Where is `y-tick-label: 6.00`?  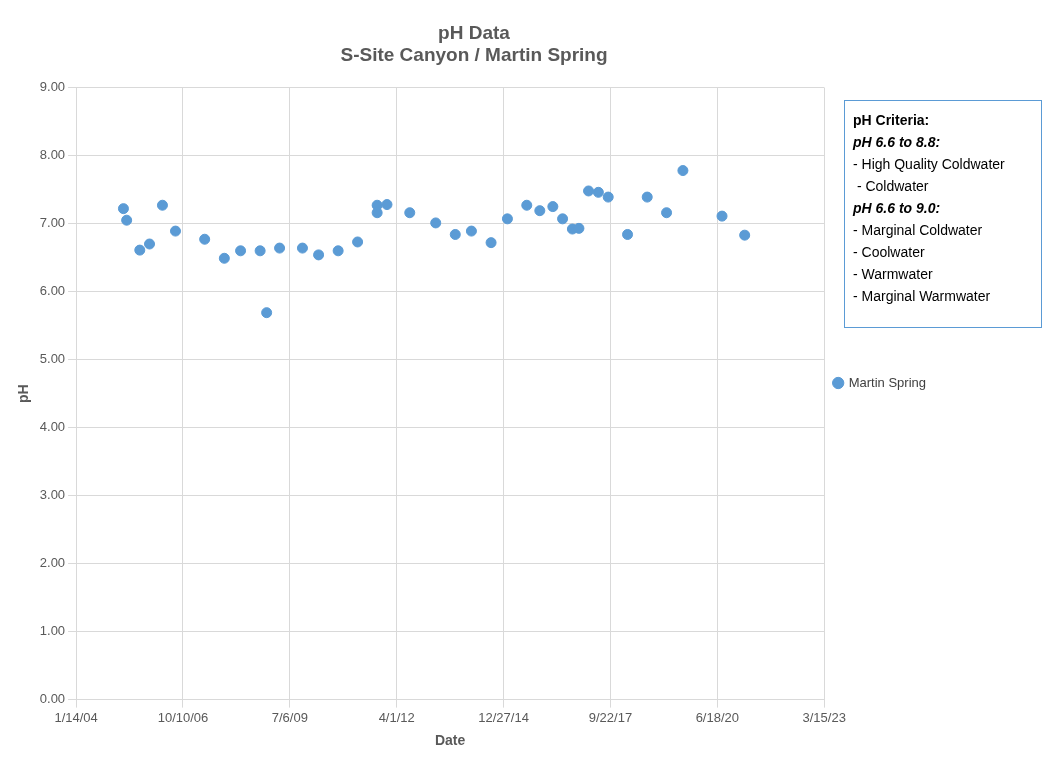 y-tick-label: 6.00 is located at coordinates (52, 291).